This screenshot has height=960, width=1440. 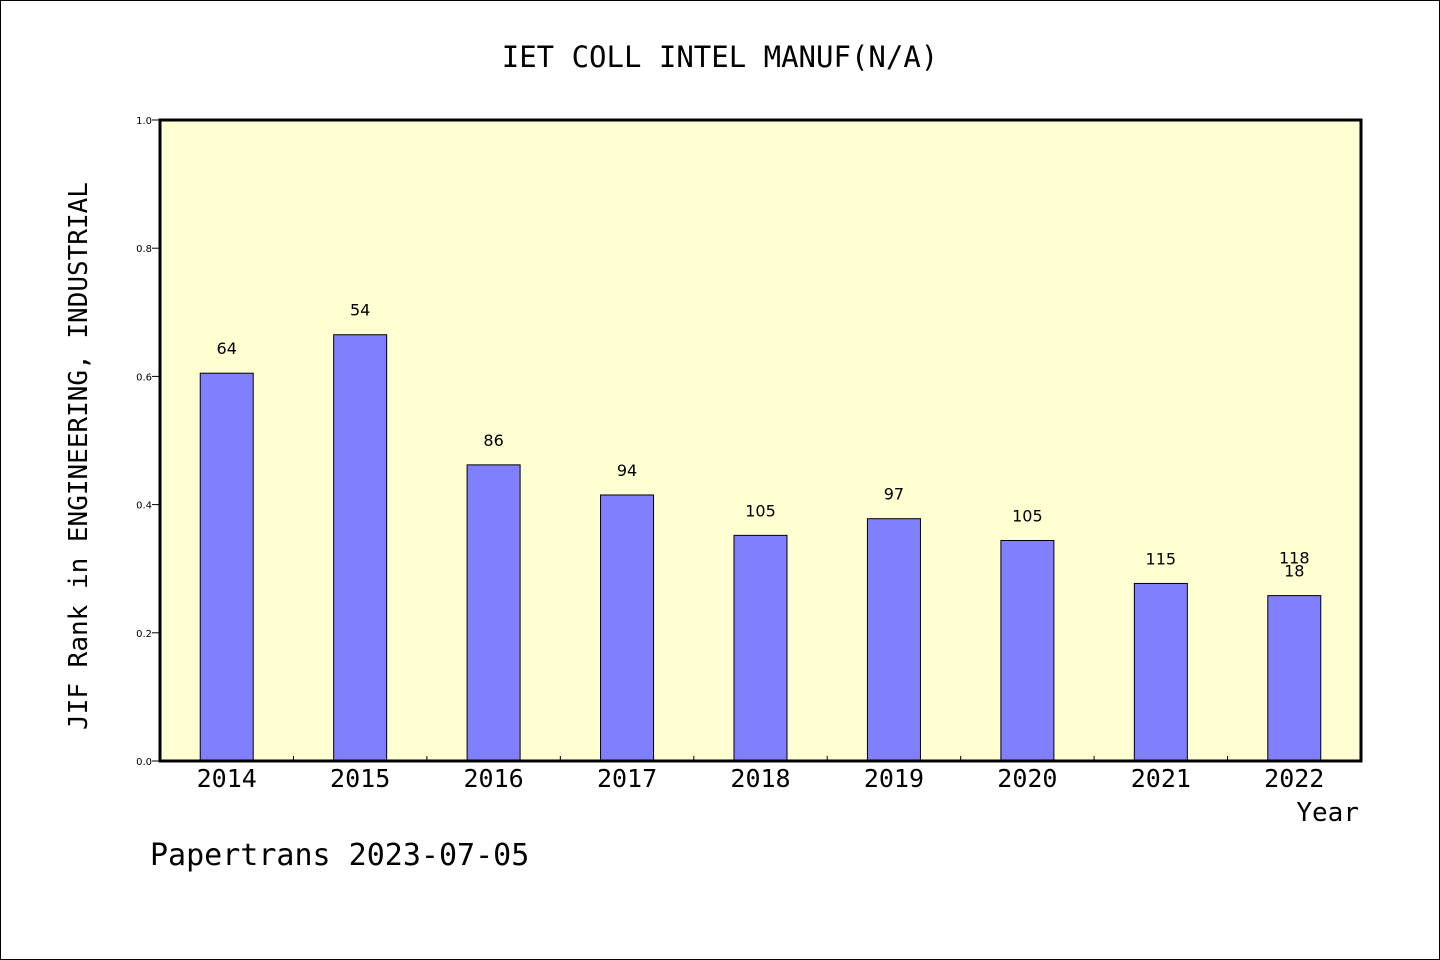 I want to click on y-axis-ticks: 0.0 0.2 0.4 0.6 0.8 1.0, so click(x=148, y=442).